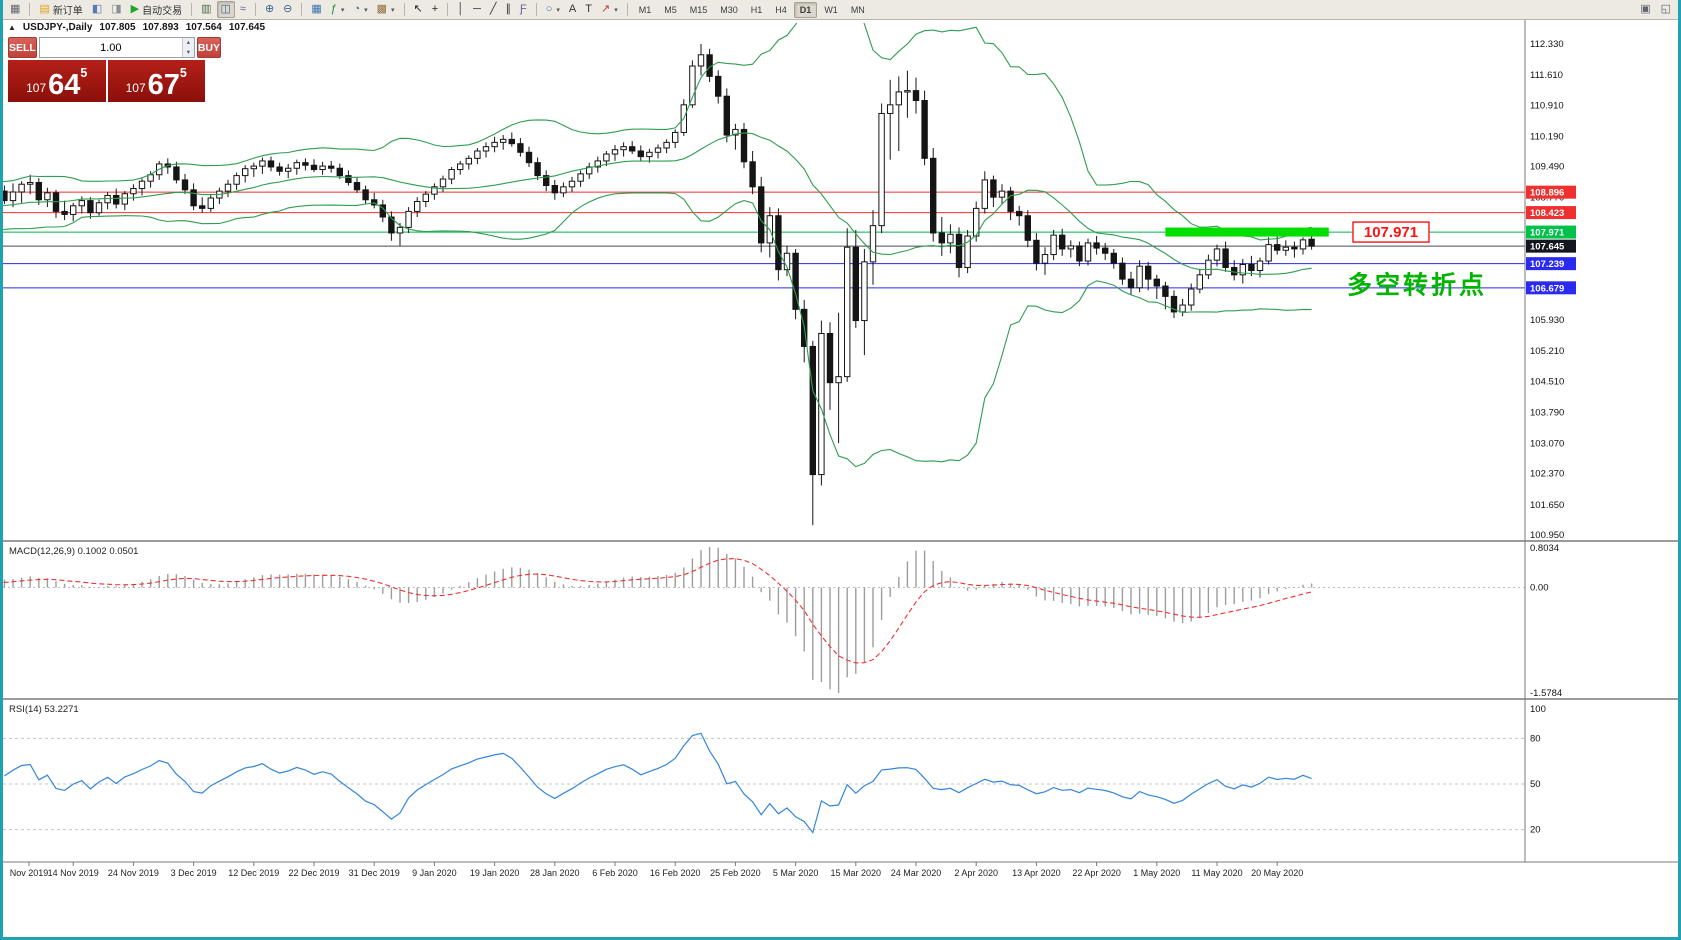 This screenshot has width=1681, height=940. What do you see at coordinates (116, 9) in the screenshot?
I see `chart-profiles-button: ◨` at bounding box center [116, 9].